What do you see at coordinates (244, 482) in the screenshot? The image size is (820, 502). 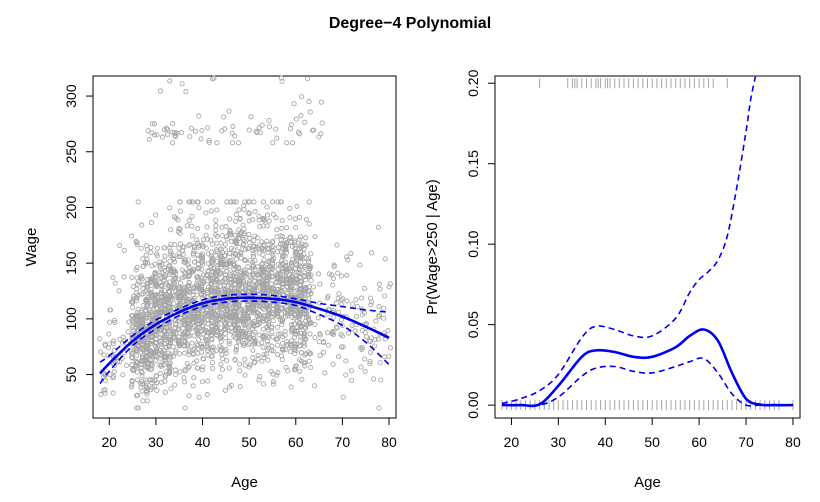 I see `left-x-axis-label: Age` at bounding box center [244, 482].